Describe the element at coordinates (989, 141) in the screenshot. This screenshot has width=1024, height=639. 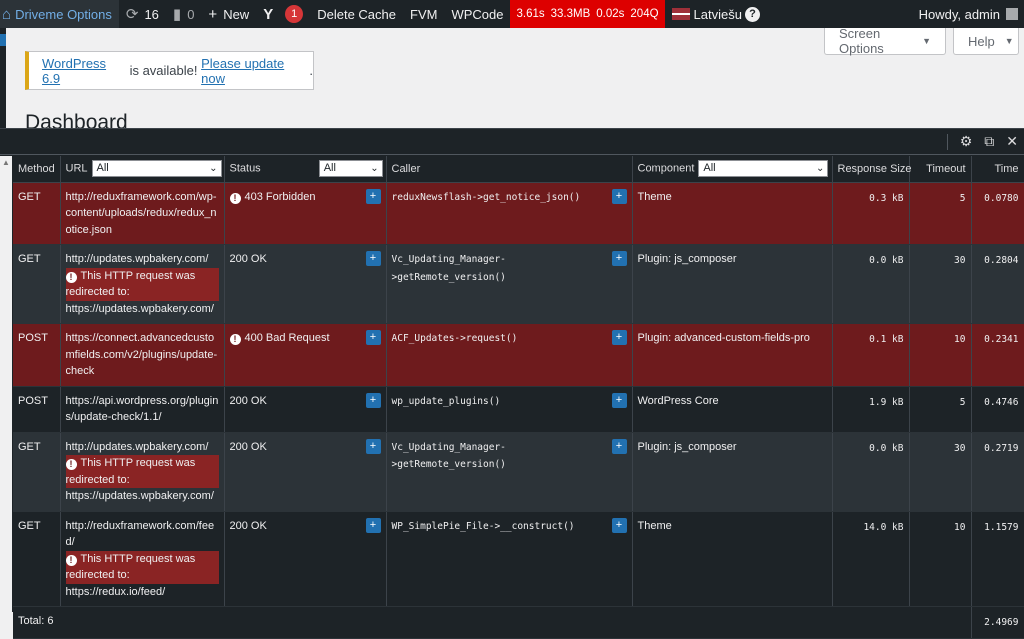
I see `pop-out-icon: ⧉` at that location.